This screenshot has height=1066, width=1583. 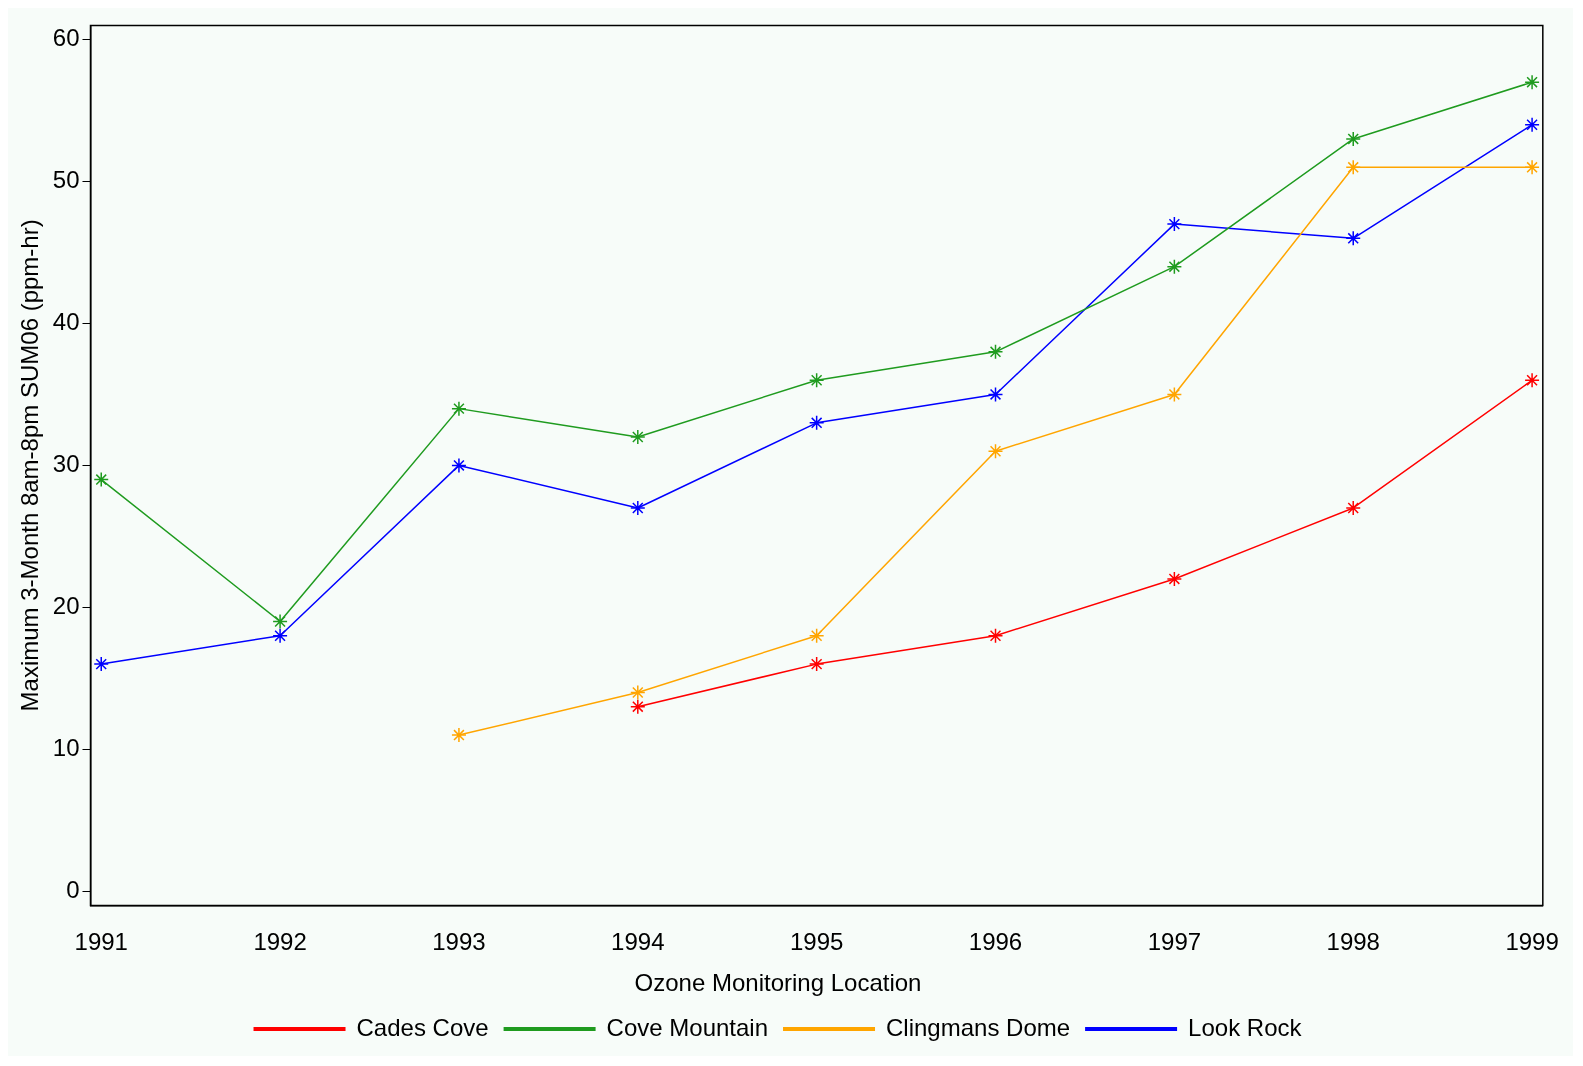 What do you see at coordinates (778, 982) in the screenshot?
I see `legend-title: Ozone Monitoring Location` at bounding box center [778, 982].